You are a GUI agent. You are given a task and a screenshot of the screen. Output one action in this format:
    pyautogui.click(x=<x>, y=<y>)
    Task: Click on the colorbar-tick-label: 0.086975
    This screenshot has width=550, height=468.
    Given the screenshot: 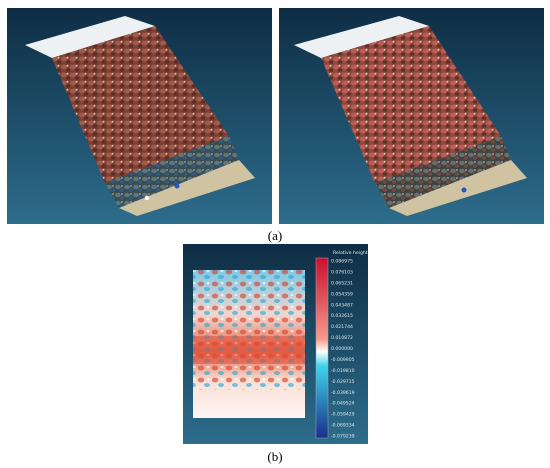 What is the action you would take?
    pyautogui.click(x=342, y=262)
    